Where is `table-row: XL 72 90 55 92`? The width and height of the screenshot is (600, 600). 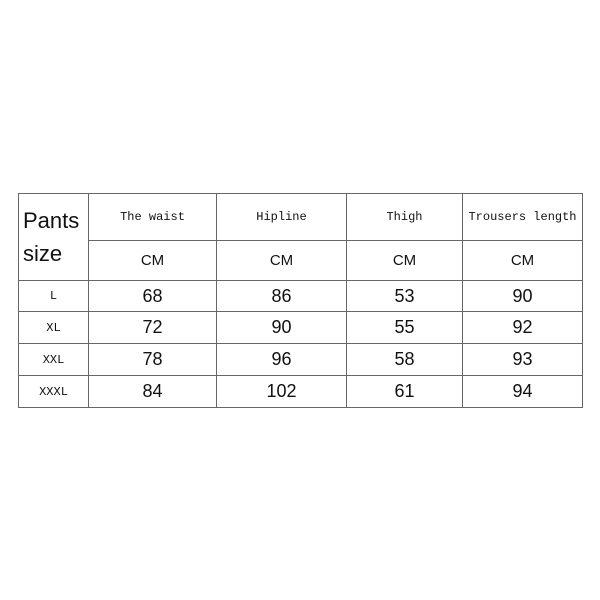 table-row: XL 72 90 55 92 is located at coordinates (300, 327).